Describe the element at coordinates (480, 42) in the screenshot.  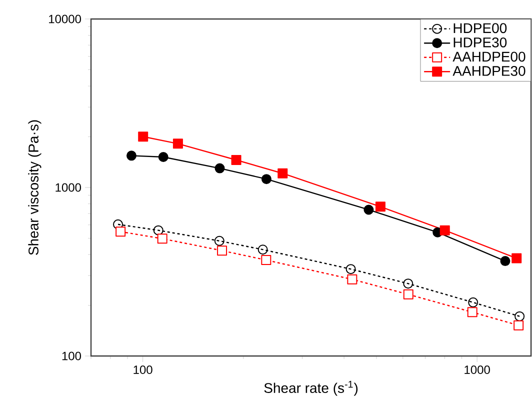
I see `legend-label: HDPE30` at that location.